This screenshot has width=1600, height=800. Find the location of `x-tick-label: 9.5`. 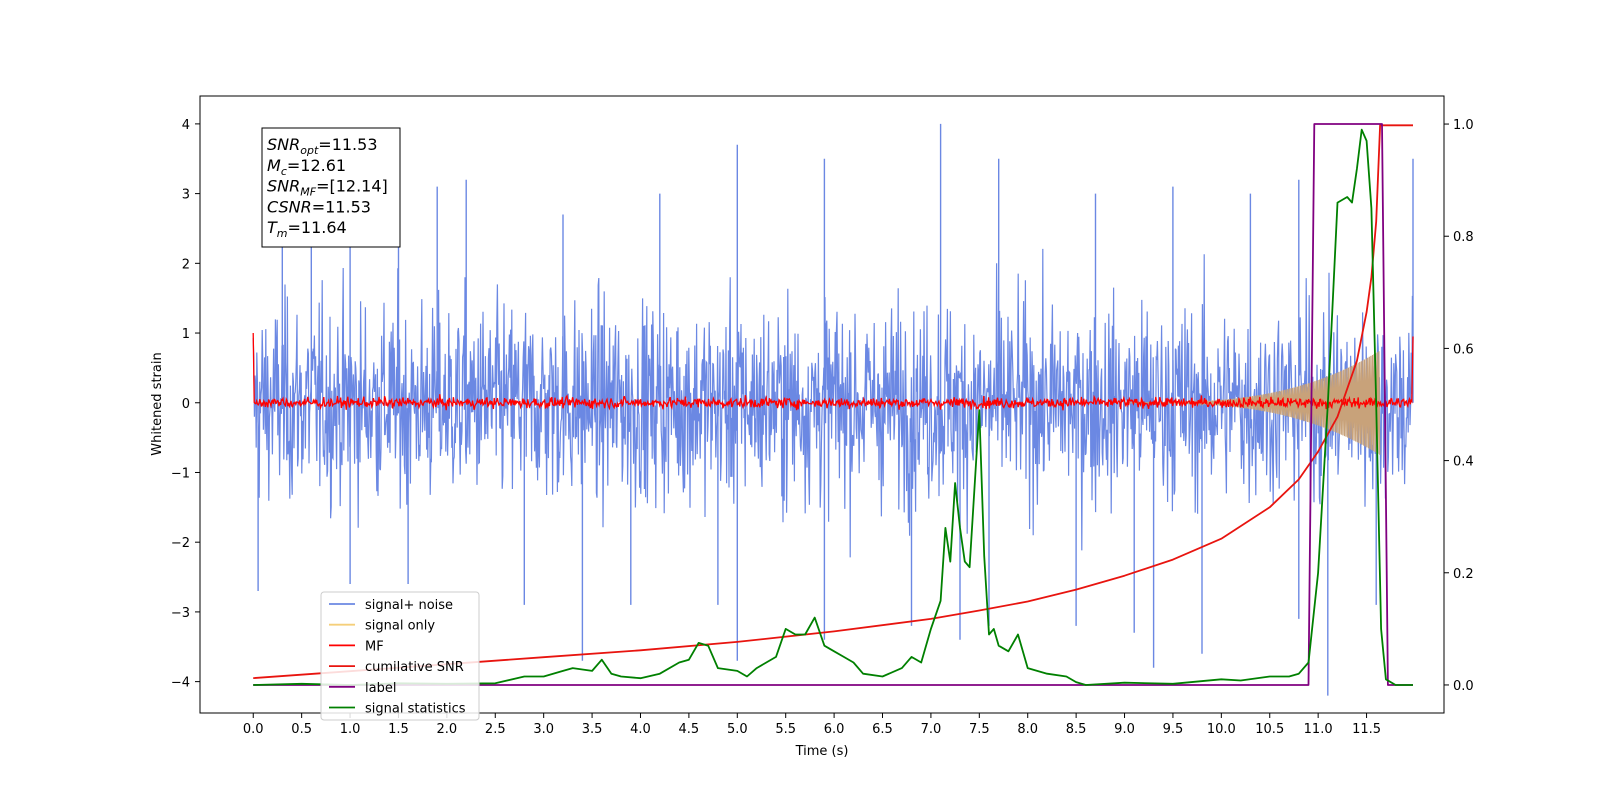

x-tick-label: 9.5 is located at coordinates (1173, 729).